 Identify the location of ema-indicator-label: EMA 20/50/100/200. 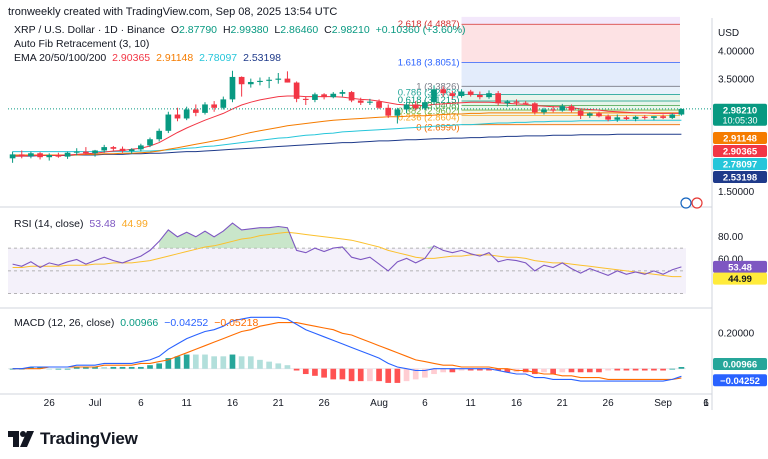
(60, 58).